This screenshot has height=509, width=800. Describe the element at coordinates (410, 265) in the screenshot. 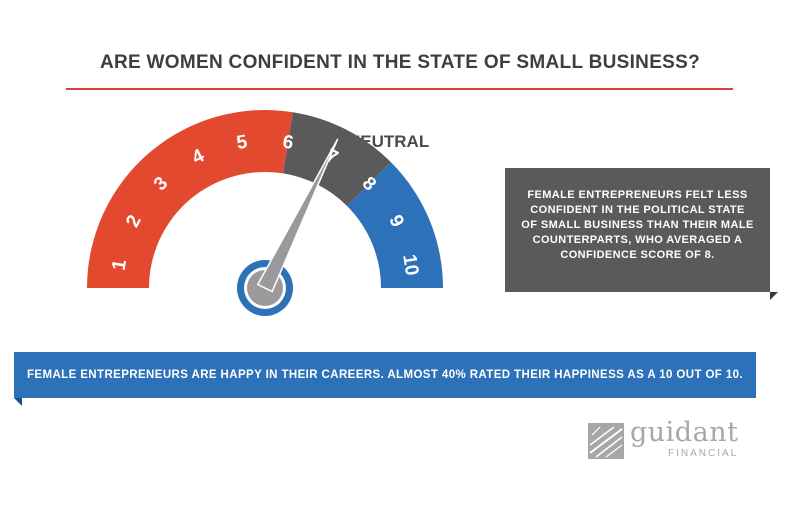

I see `gauge-number-10: 10` at that location.